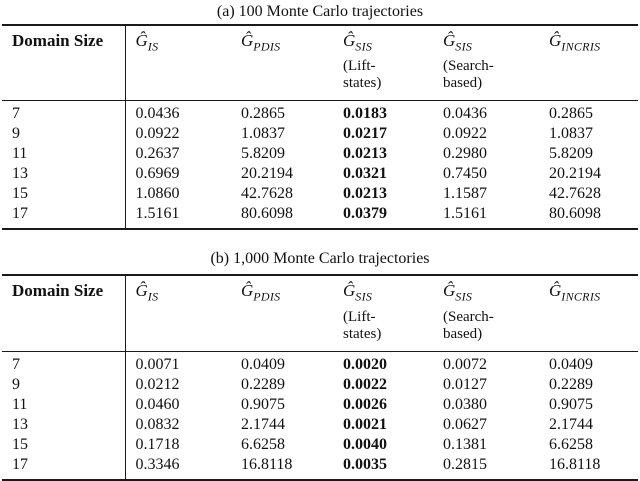  I want to click on table-row: 17 1.5161 80.6098 0.0379 1.5161 80.6098, so click(320, 217).